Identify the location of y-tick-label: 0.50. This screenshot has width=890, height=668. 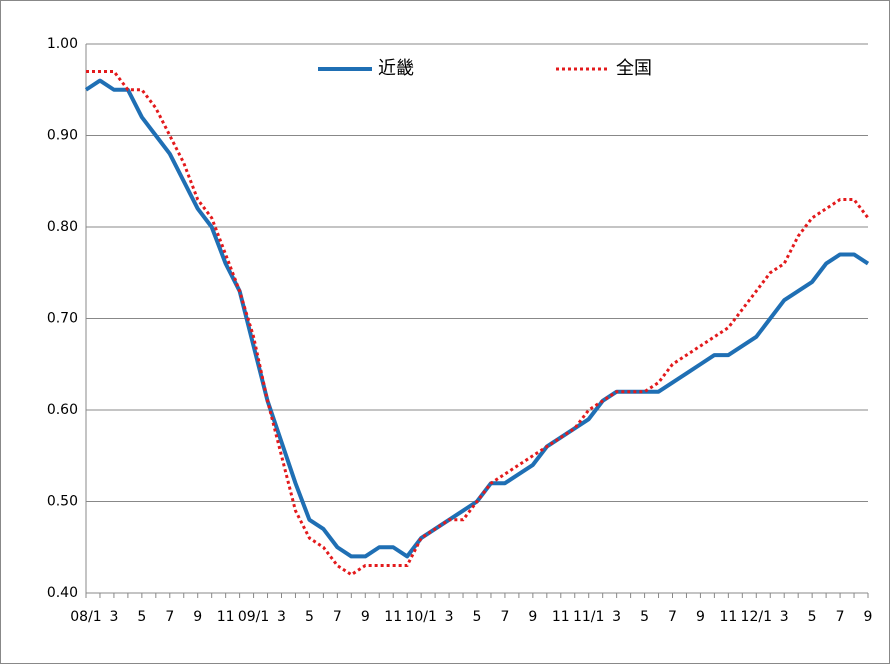
(62, 502).